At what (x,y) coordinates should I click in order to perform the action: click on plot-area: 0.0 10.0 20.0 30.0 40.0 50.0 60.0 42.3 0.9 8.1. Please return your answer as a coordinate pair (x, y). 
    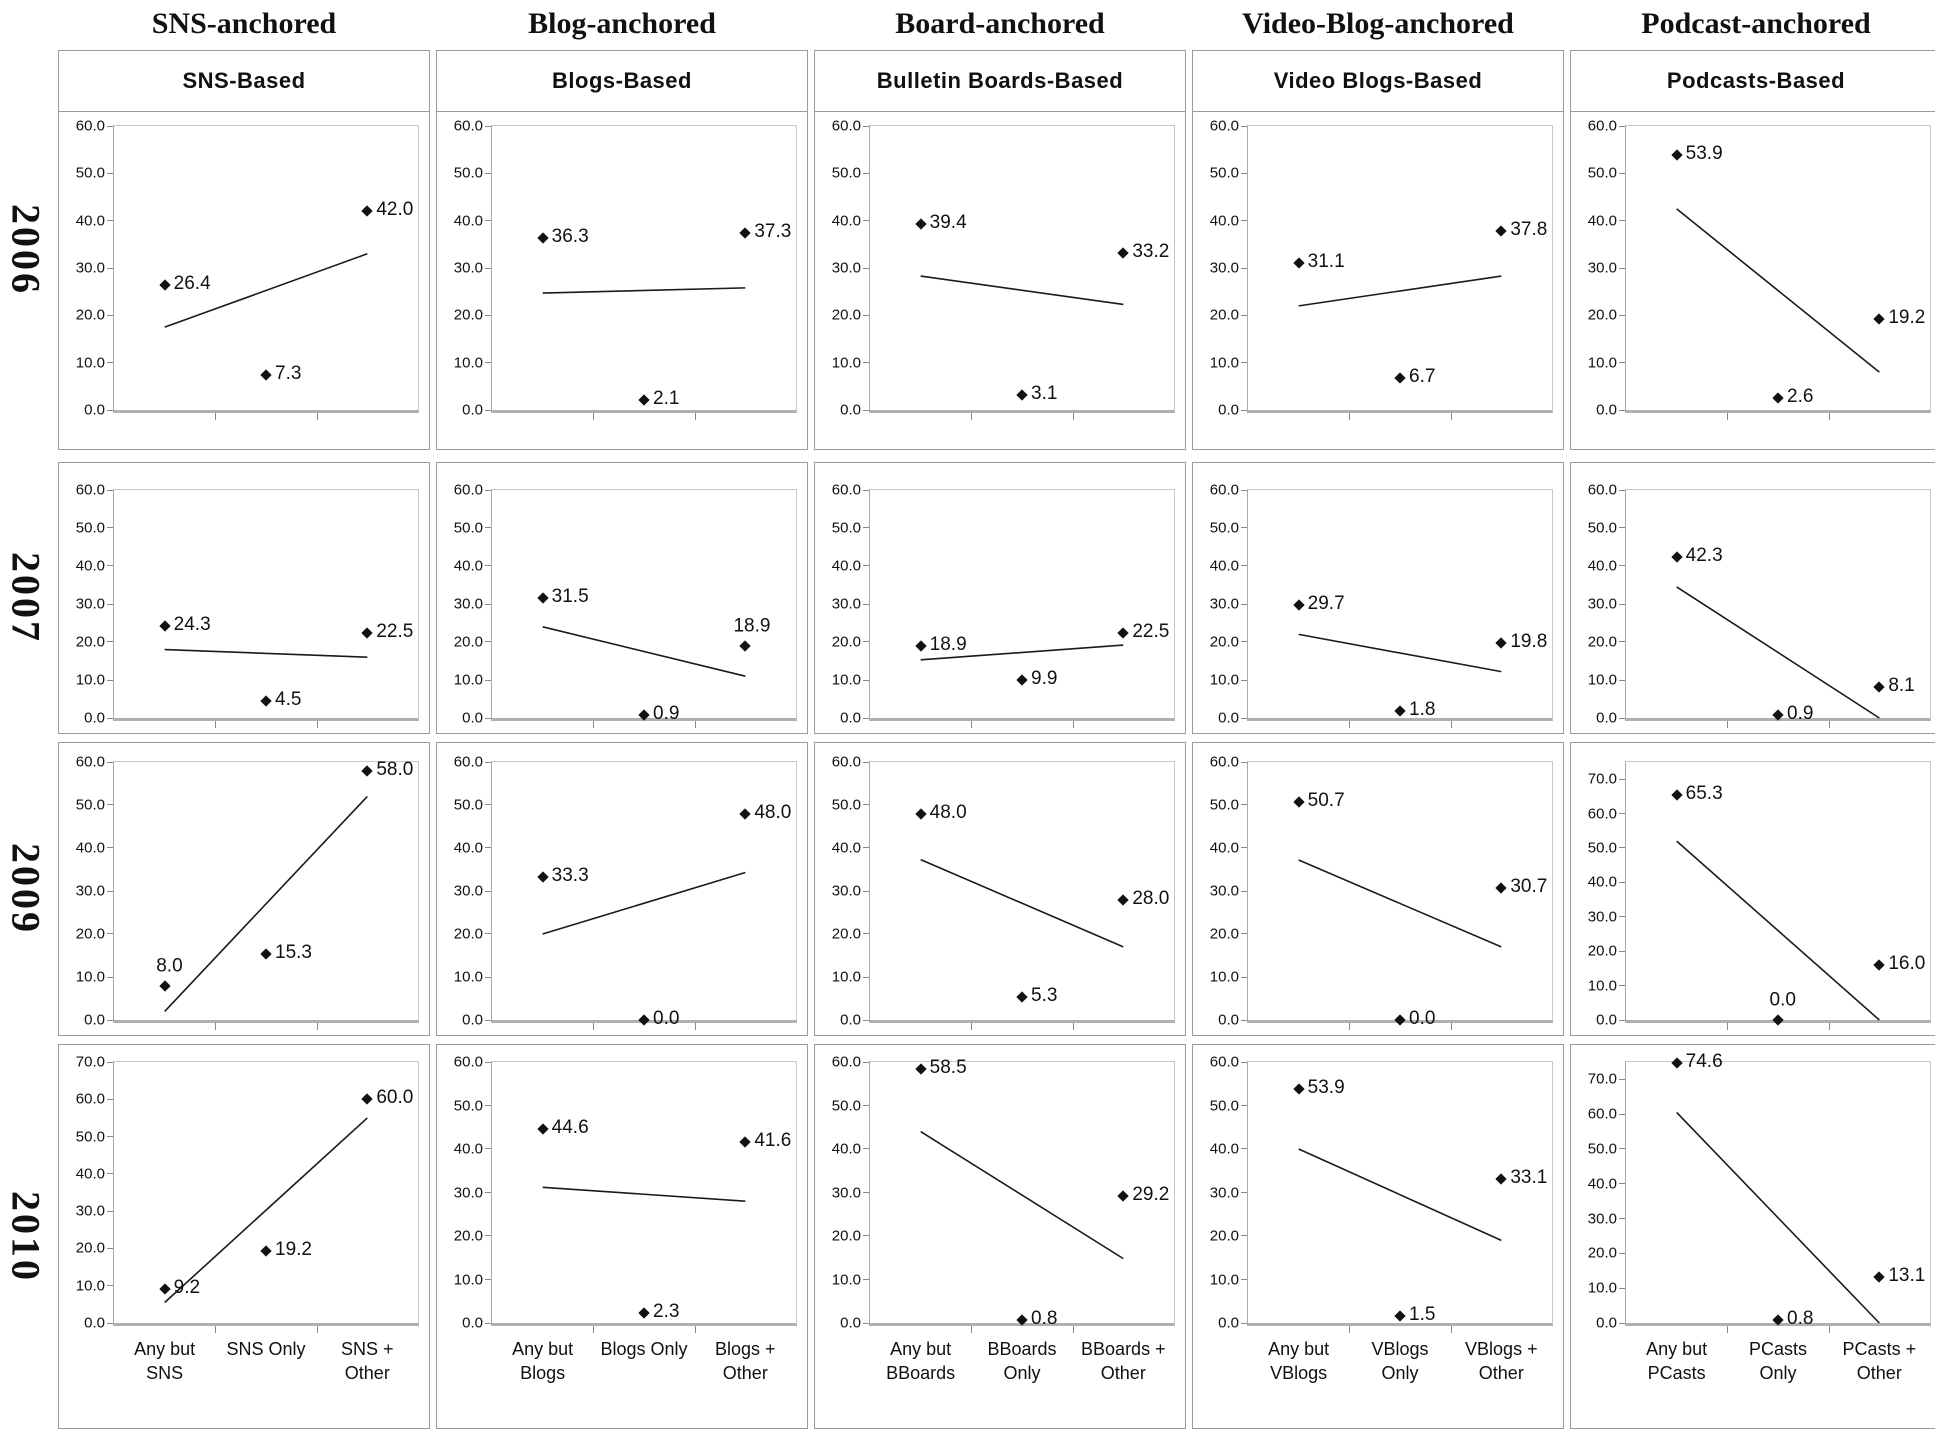
    Looking at the image, I should click on (1759, 605).